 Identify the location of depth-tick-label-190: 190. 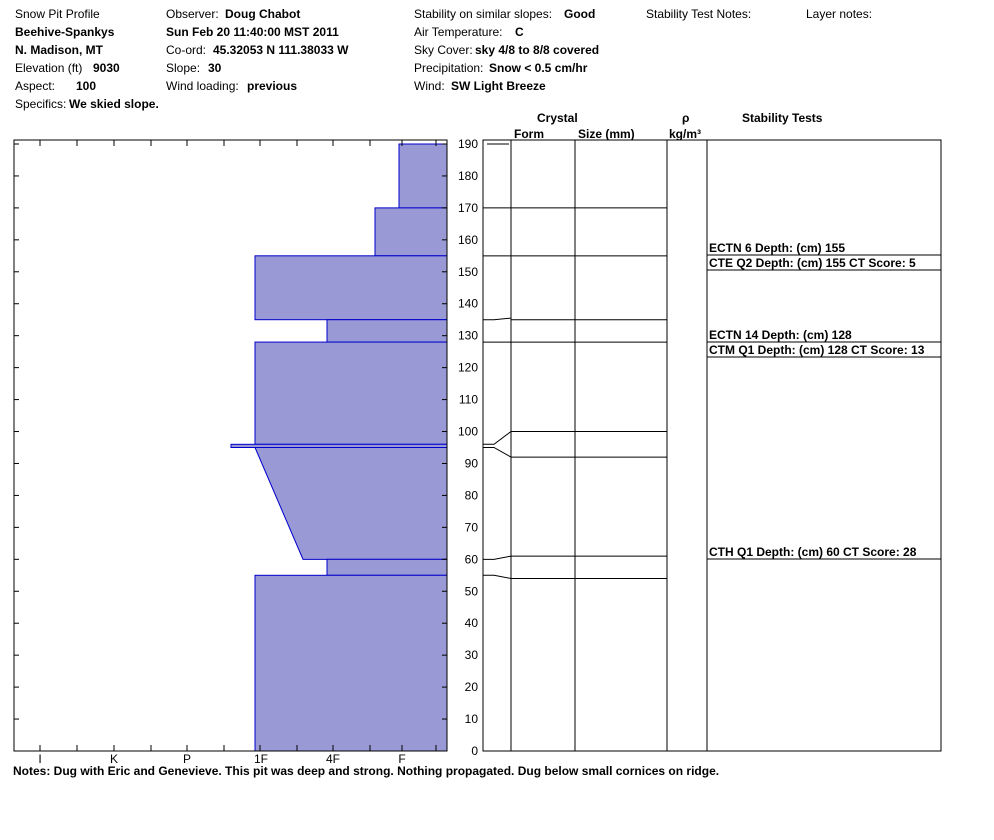
(468, 144).